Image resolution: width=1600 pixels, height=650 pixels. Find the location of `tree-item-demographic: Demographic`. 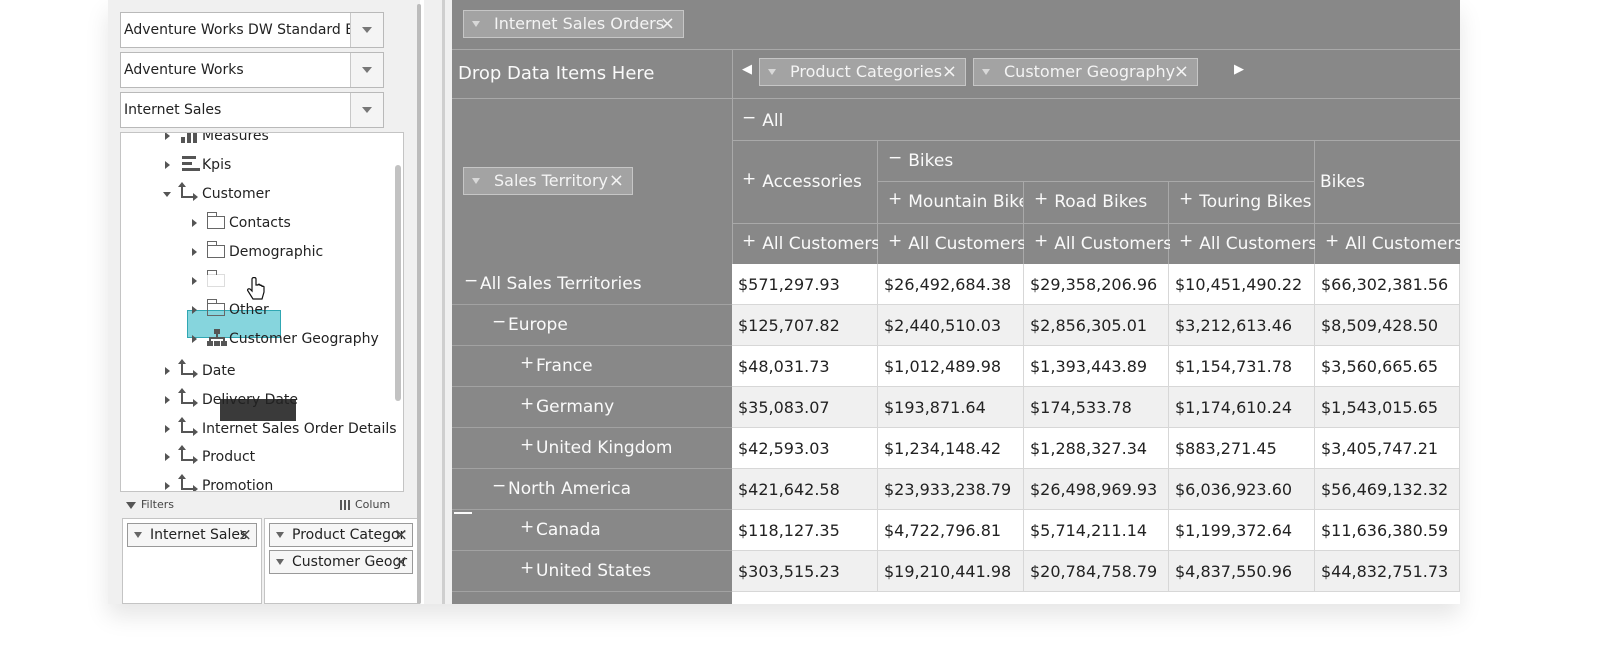

tree-item-demographic: Demographic is located at coordinates (256, 252).